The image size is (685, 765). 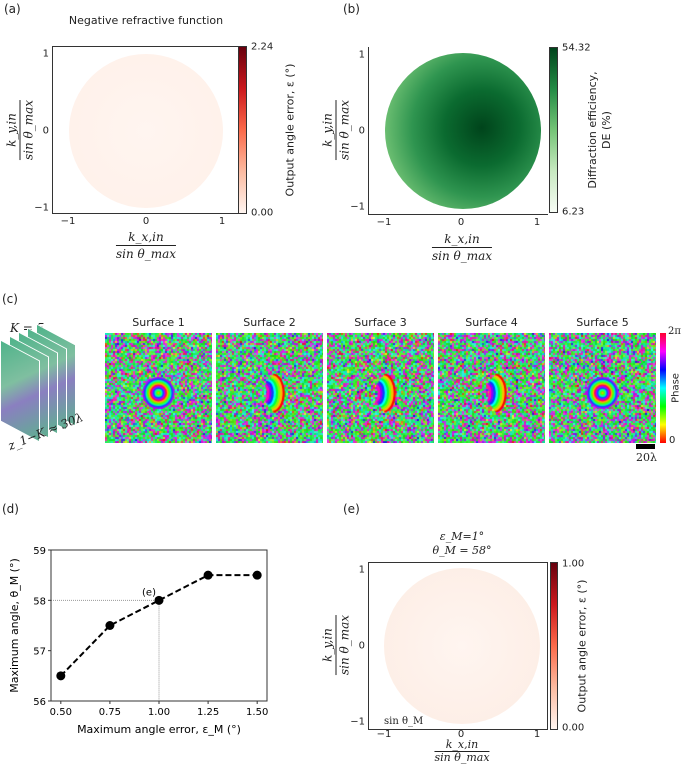 I want to click on y-tick-label: 57, so click(x=39, y=652).